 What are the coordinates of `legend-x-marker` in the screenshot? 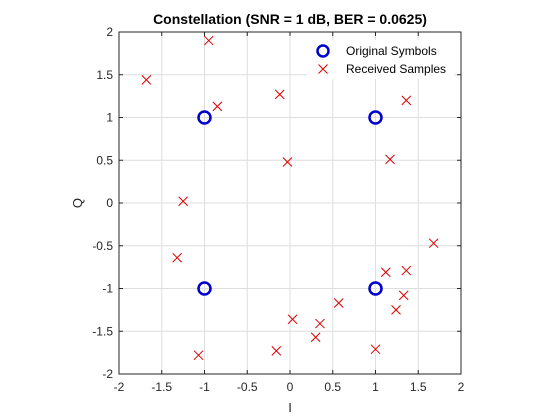 It's located at (323, 69).